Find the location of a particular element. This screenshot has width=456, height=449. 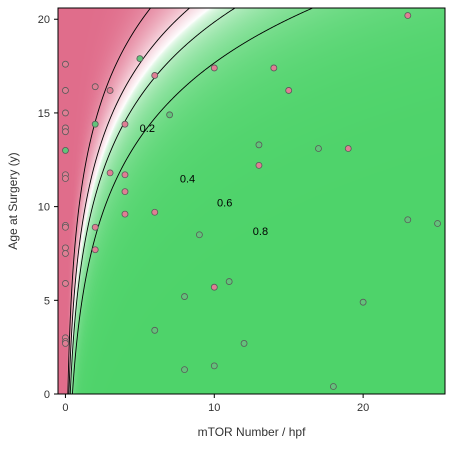

y-axis-title: Age at Surgery (y) is located at coordinates (13, 200).